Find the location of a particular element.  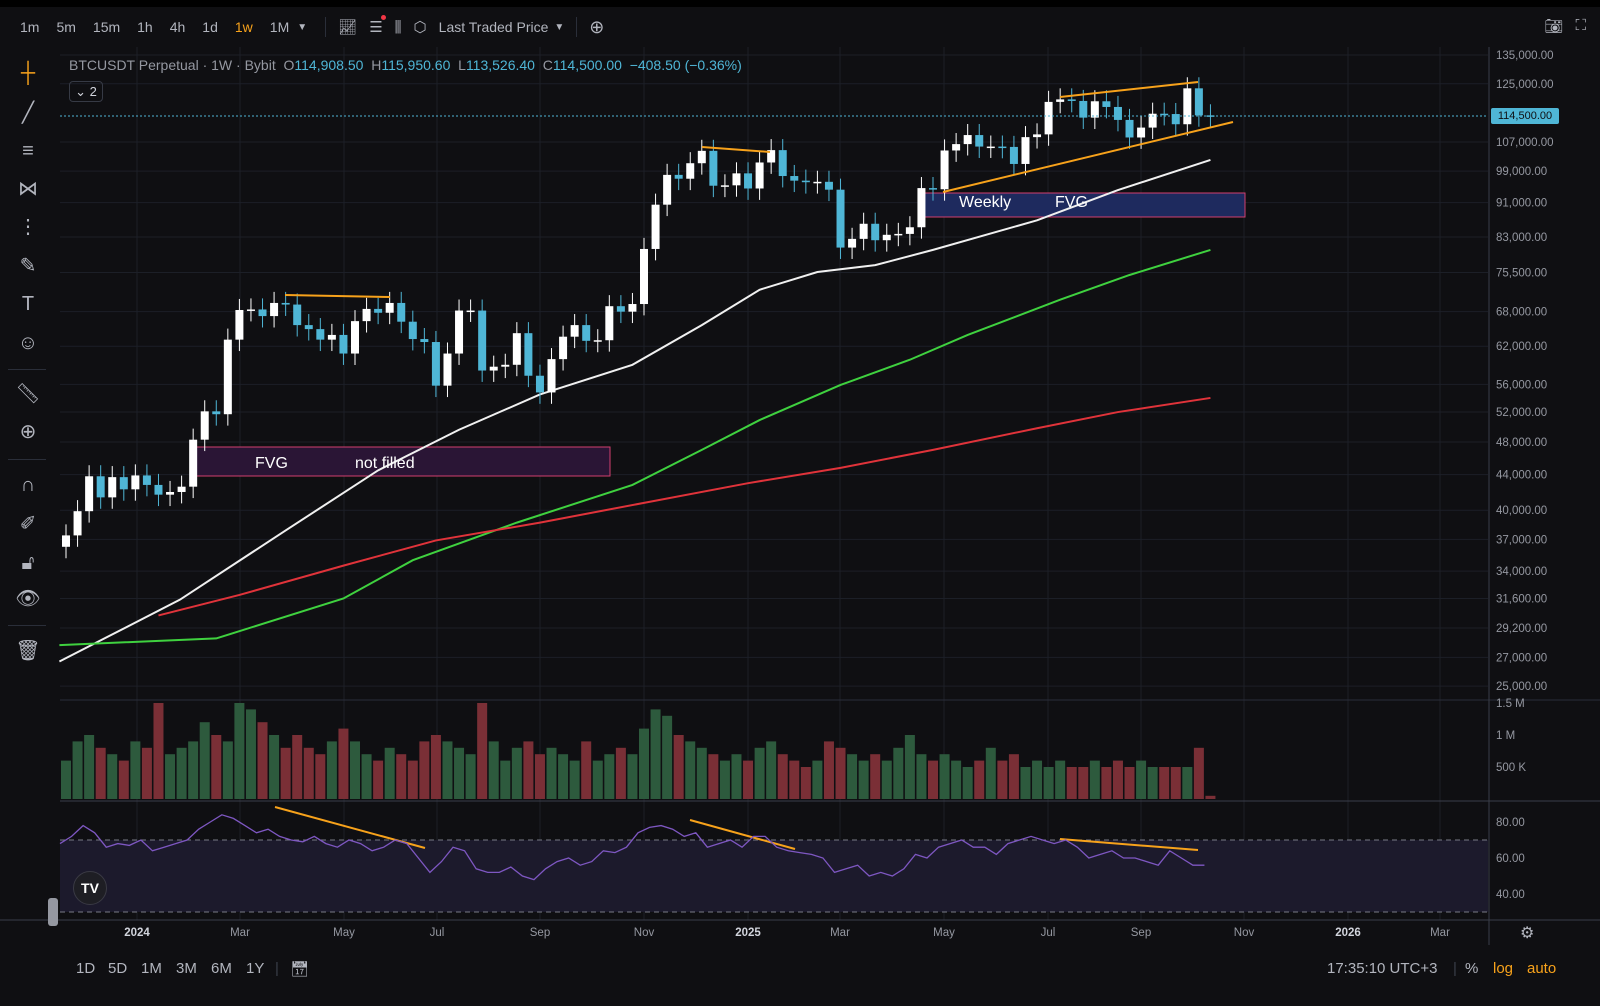

fvg-box-not-filled is located at coordinates (402, 461).